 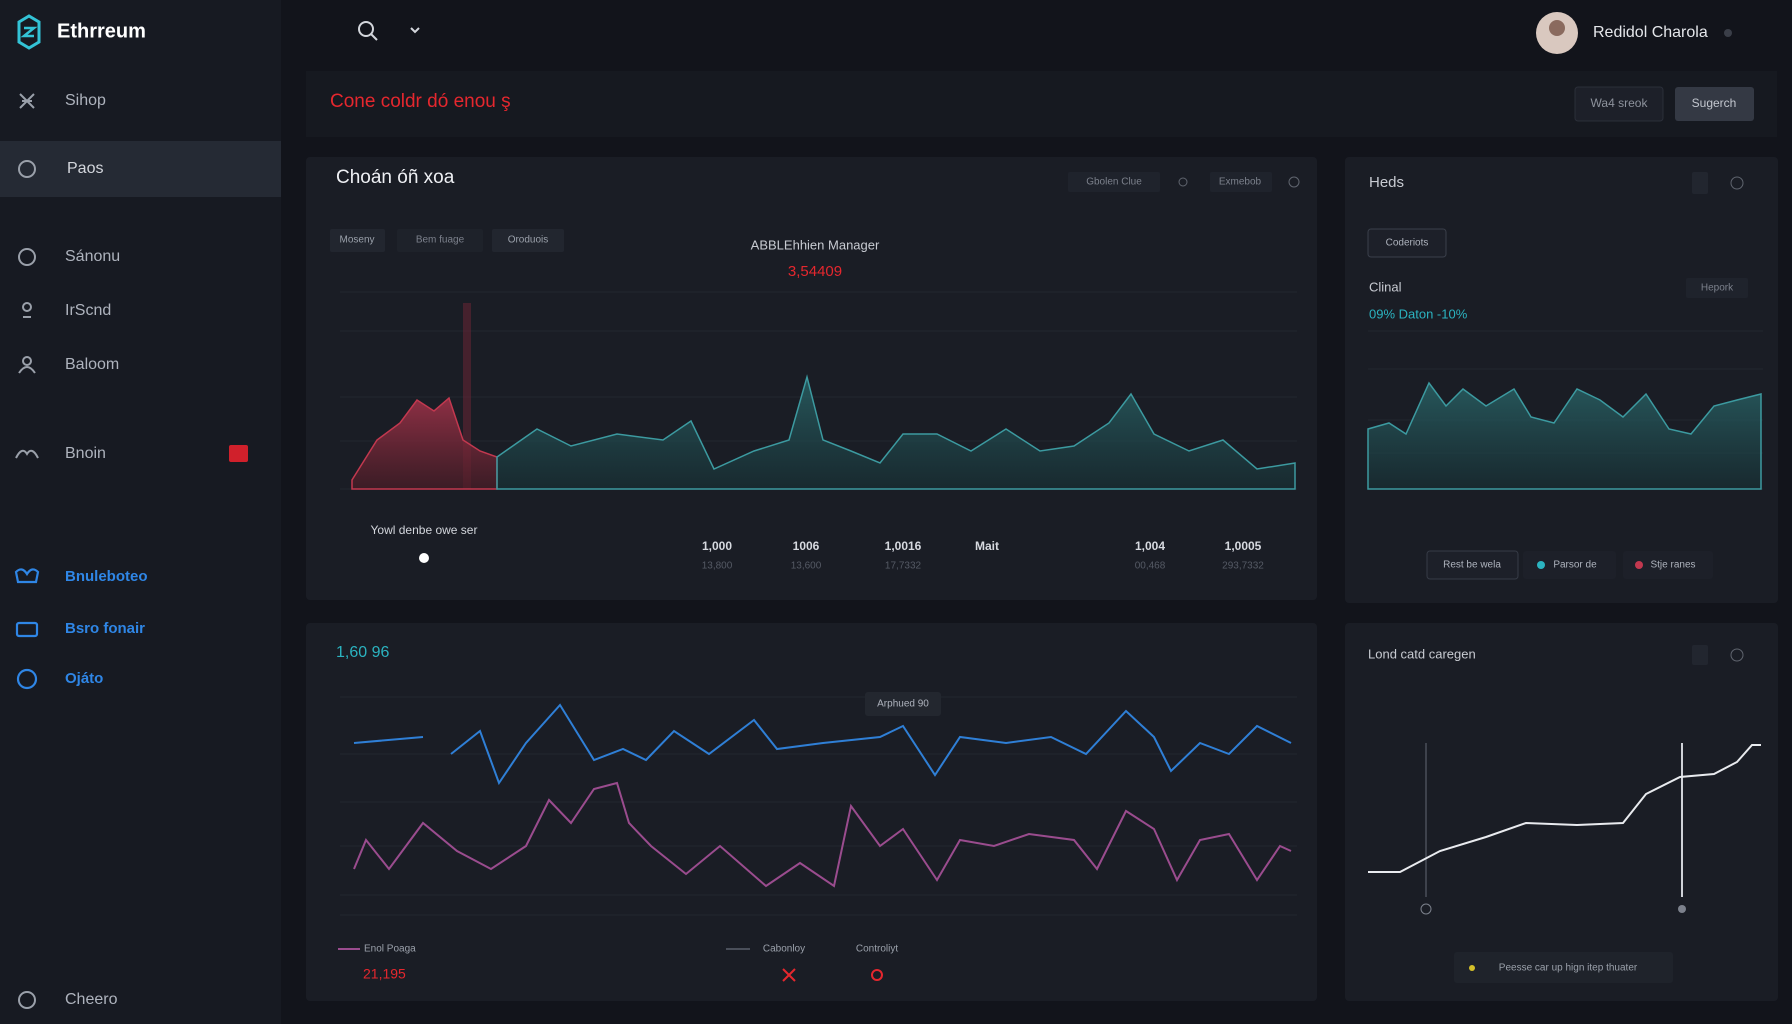 What do you see at coordinates (1568, 968) in the screenshot?
I see `button-label: Peesse car up hign itep thuater` at bounding box center [1568, 968].